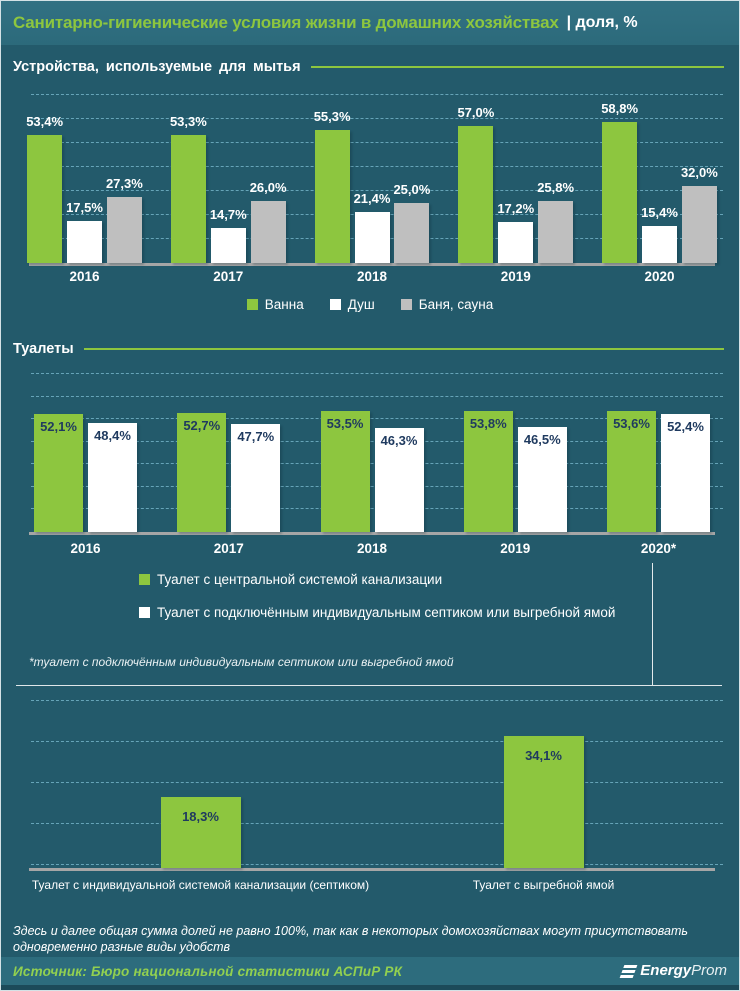  What do you see at coordinates (229, 453) in the screenshot?
I see `bar-group: 52,7% 47,7%` at bounding box center [229, 453].